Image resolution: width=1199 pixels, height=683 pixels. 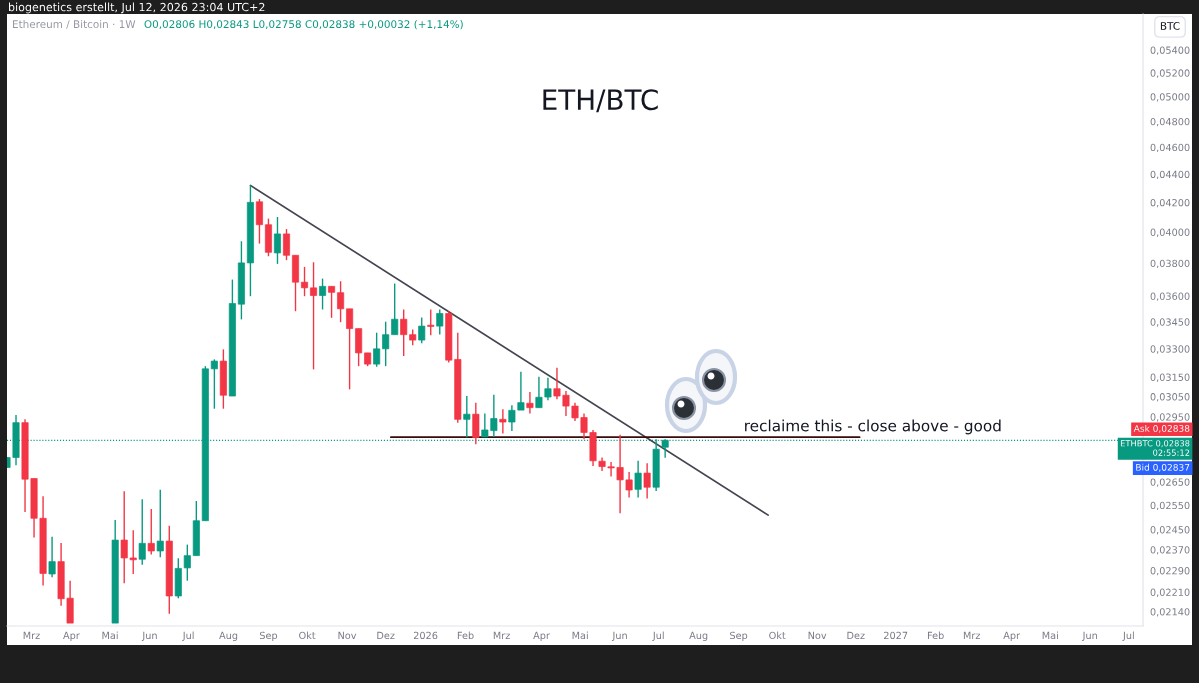 I want to click on y-tick-label: 0,02210, so click(x=1170, y=592).